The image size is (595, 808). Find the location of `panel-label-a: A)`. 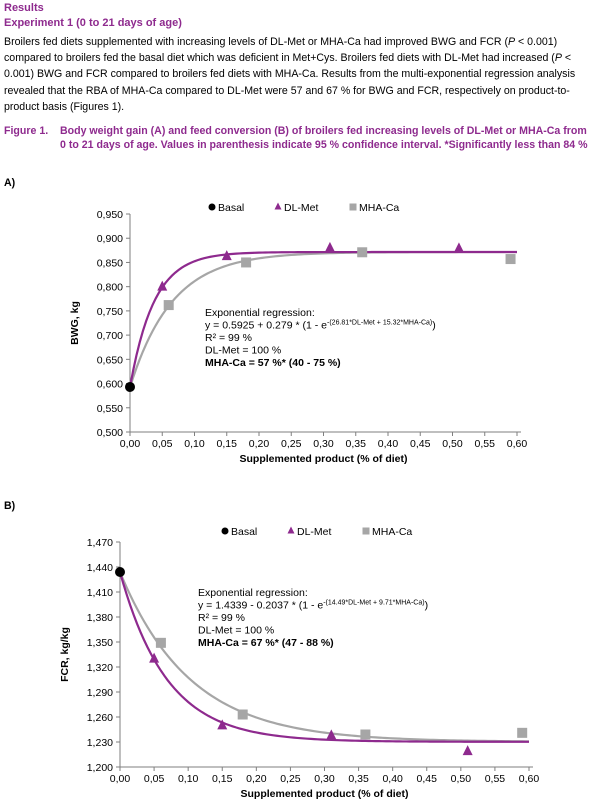

panel-label-a: A) is located at coordinates (10, 183).